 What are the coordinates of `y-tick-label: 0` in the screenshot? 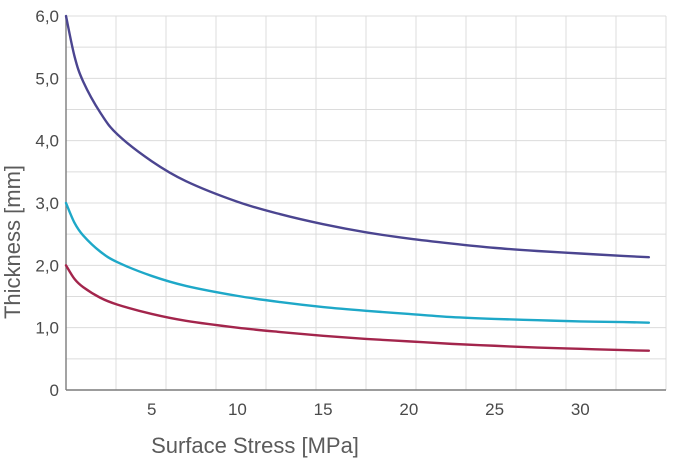 It's located at (54, 390).